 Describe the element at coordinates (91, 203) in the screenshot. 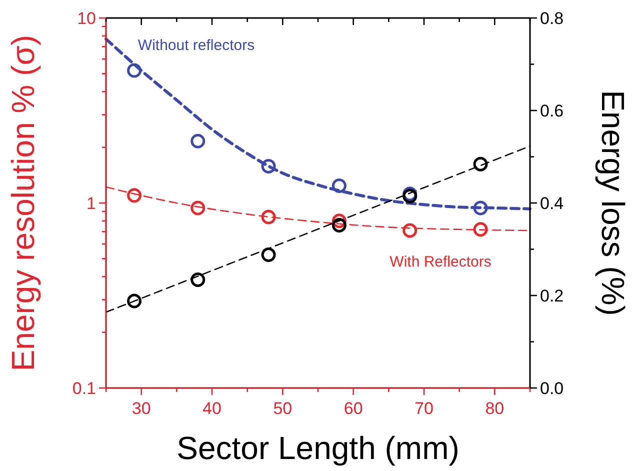

I see `y-tick-label: 1` at that location.